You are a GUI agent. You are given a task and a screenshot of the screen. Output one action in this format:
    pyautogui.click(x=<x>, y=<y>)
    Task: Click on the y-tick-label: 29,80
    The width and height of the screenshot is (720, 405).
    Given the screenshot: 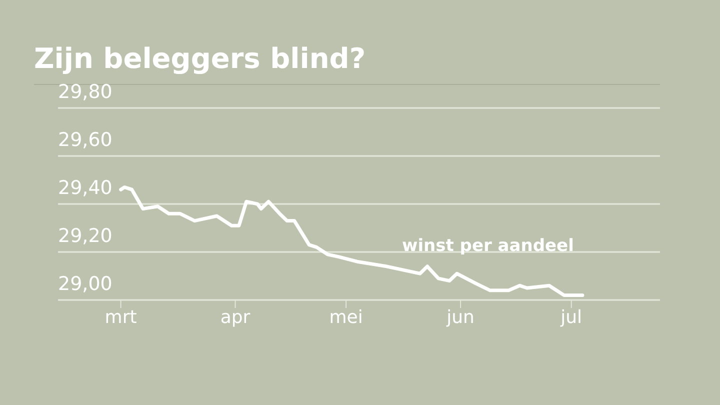 What is the action you would take?
    pyautogui.click(x=85, y=92)
    